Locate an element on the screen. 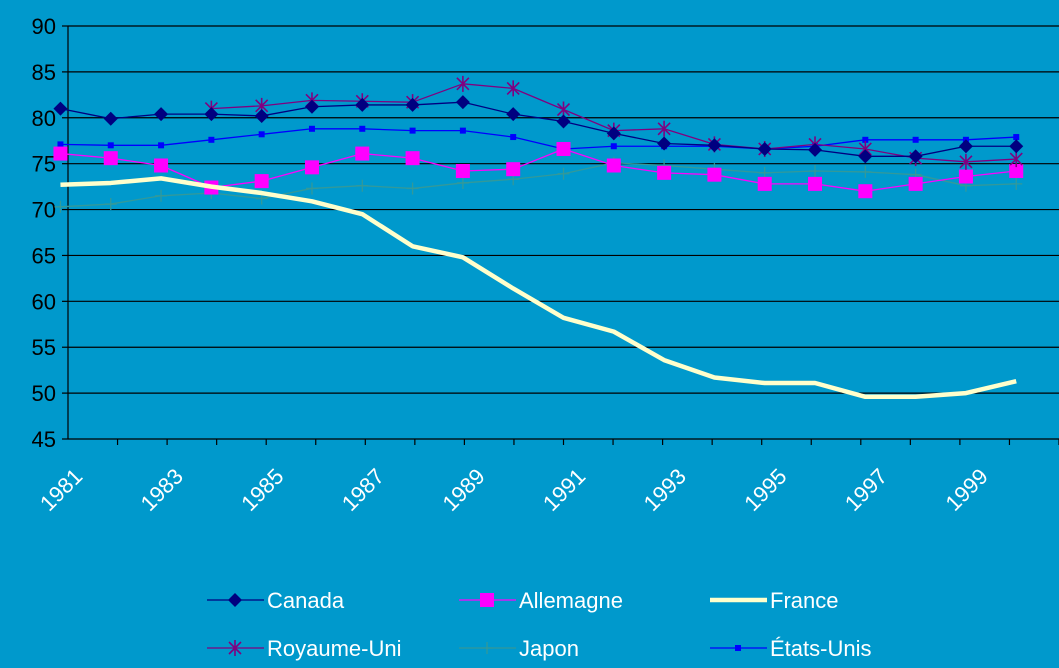 The image size is (1059, 668). legend-label: Canada is located at coordinates (306, 600).